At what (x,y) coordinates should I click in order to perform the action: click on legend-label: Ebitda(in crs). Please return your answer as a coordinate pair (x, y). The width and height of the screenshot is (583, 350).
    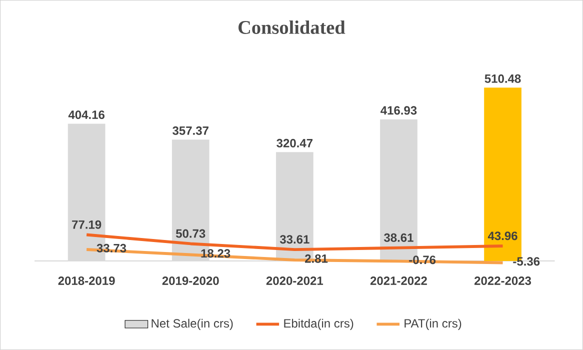
    Looking at the image, I should click on (319, 324).